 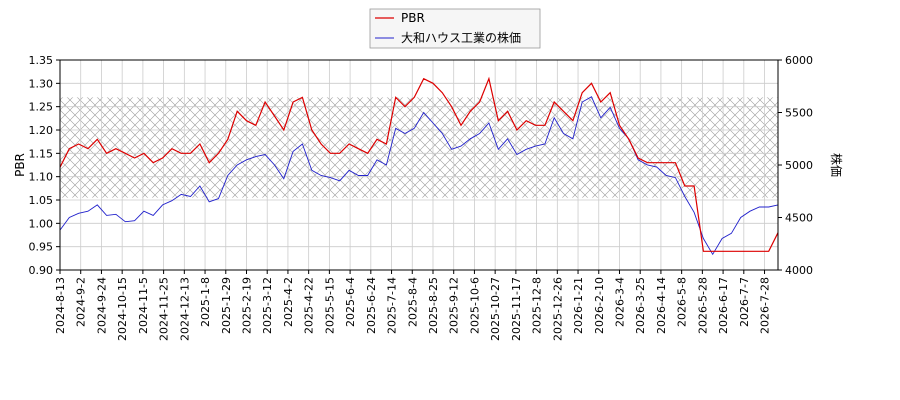 I want to click on y-right-tick-label: 4000, so click(x=799, y=270).